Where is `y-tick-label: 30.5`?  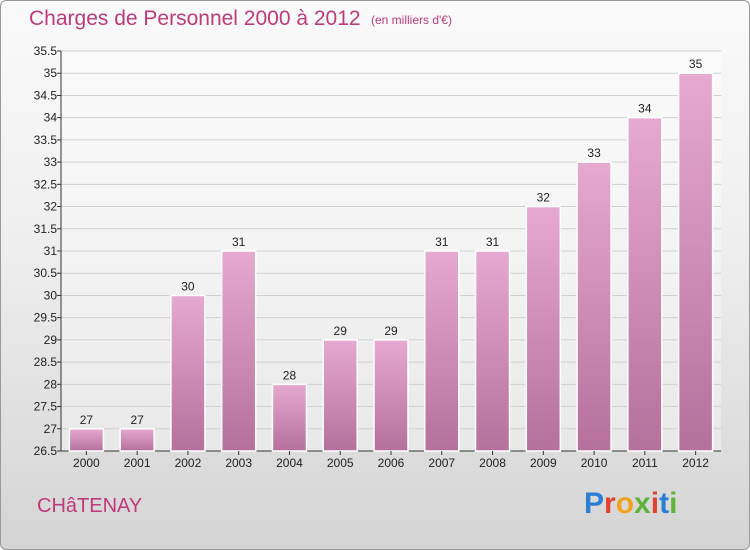
y-tick-label: 30.5 is located at coordinates (46, 273).